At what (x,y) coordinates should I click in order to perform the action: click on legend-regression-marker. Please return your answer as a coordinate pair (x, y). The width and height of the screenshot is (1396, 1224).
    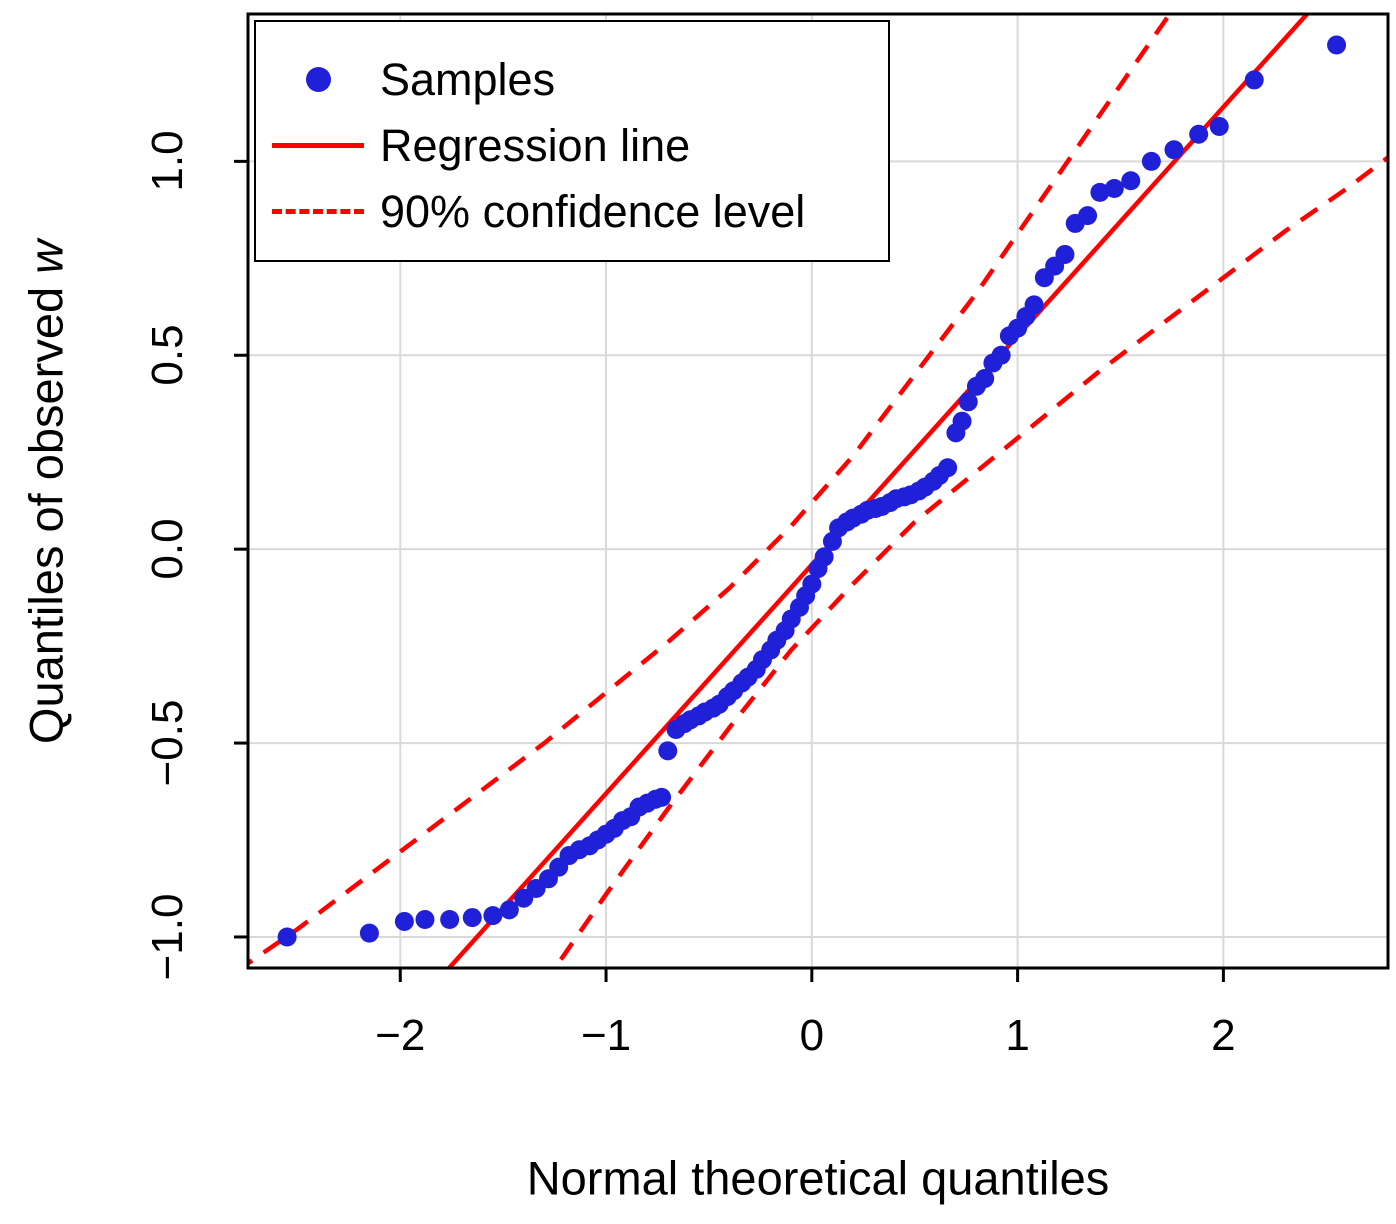
    Looking at the image, I should click on (318, 145).